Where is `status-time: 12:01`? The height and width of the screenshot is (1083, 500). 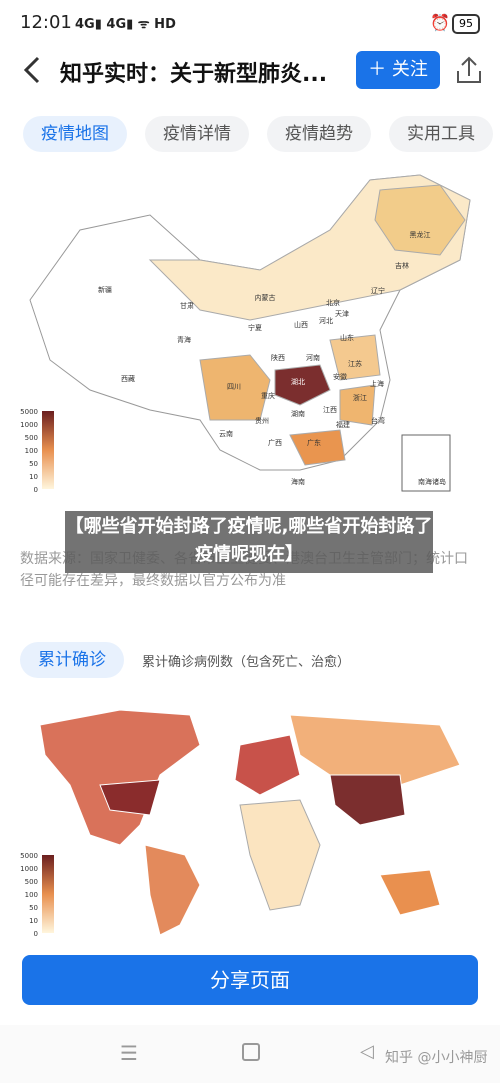
status-time: 12:01 is located at coordinates (46, 22).